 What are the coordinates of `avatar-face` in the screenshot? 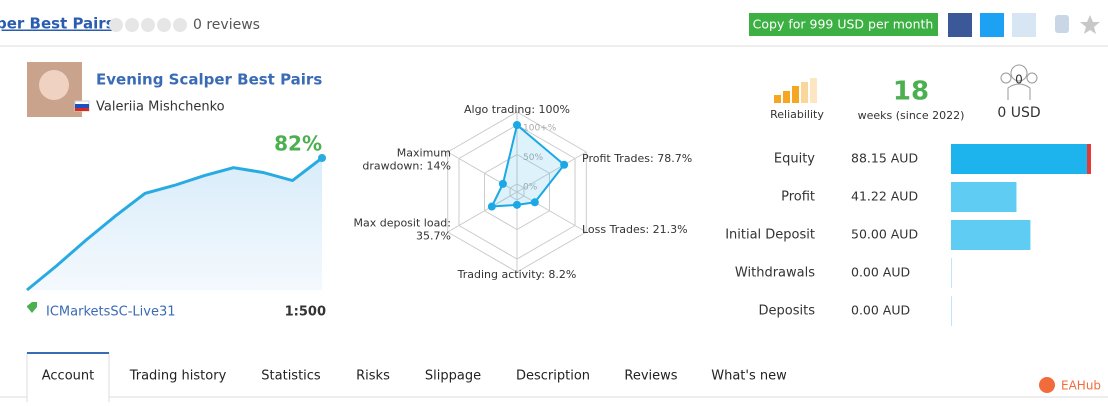 It's located at (54, 85).